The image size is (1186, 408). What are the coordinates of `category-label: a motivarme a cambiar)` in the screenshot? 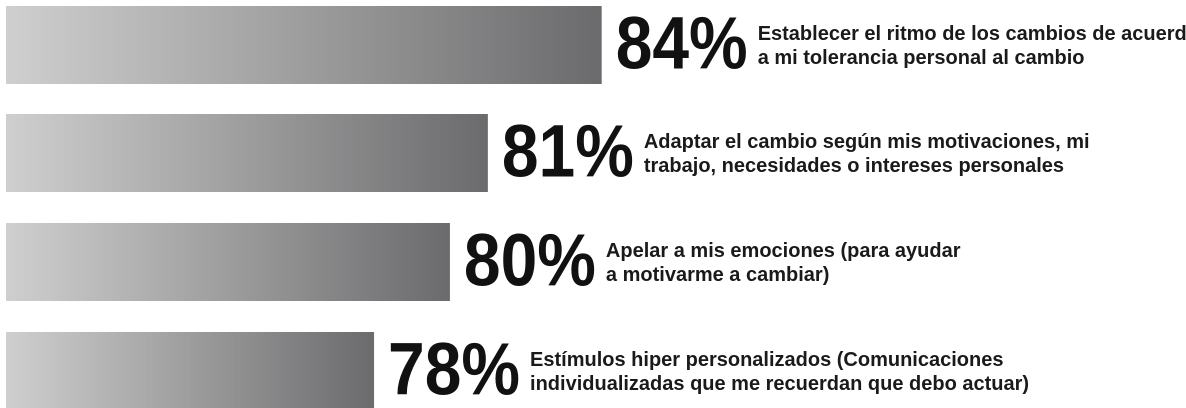 It's located at (717, 275).